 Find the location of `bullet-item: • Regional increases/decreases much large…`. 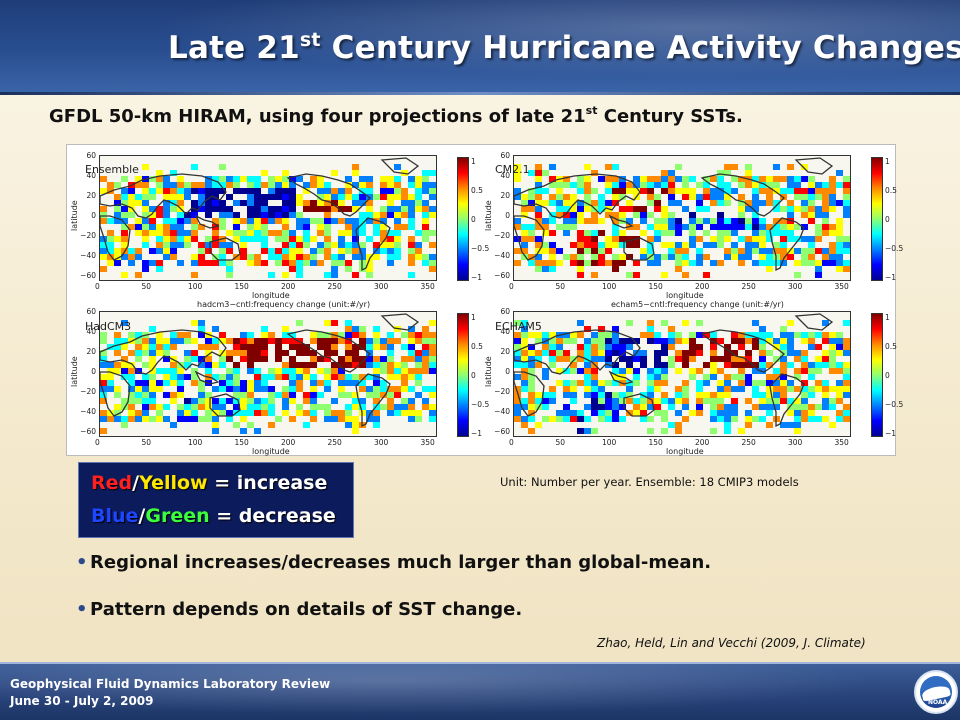

bullet-item: • Regional increases/decreases much large… is located at coordinates (394, 562).